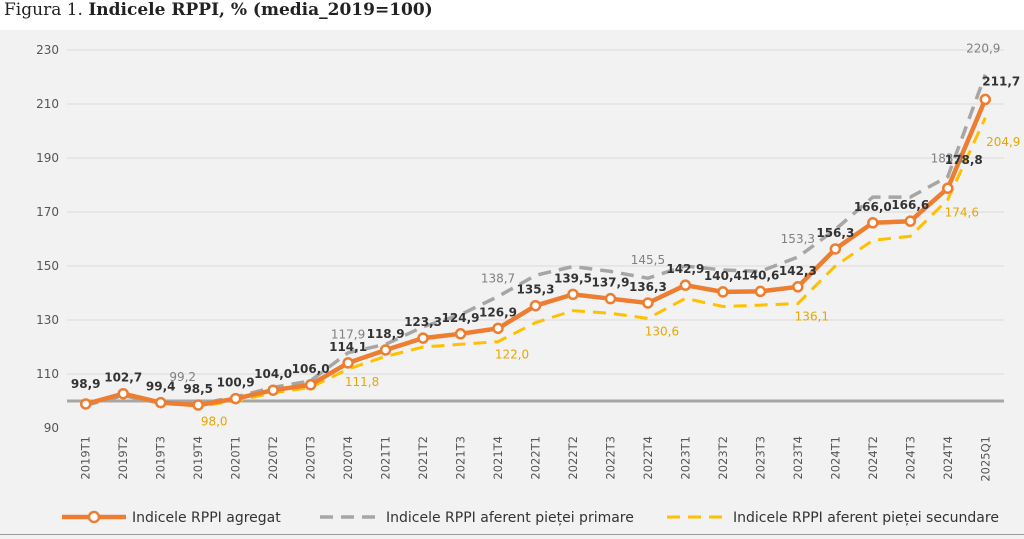  What do you see at coordinates (123, 378) in the screenshot?
I see `data-label-agregat: 102,7` at bounding box center [123, 378].